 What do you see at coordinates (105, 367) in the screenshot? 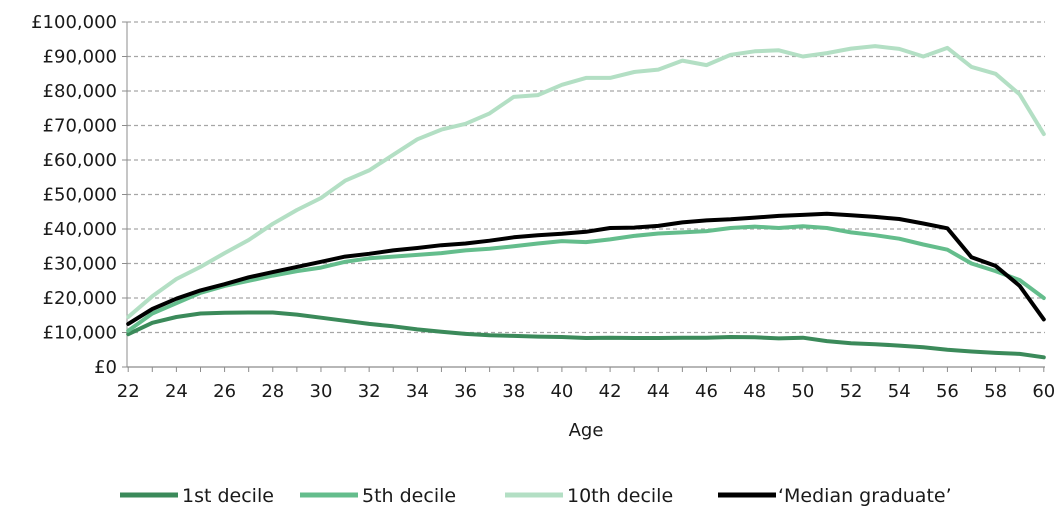
I see `y-tick-label: £0` at bounding box center [105, 367].